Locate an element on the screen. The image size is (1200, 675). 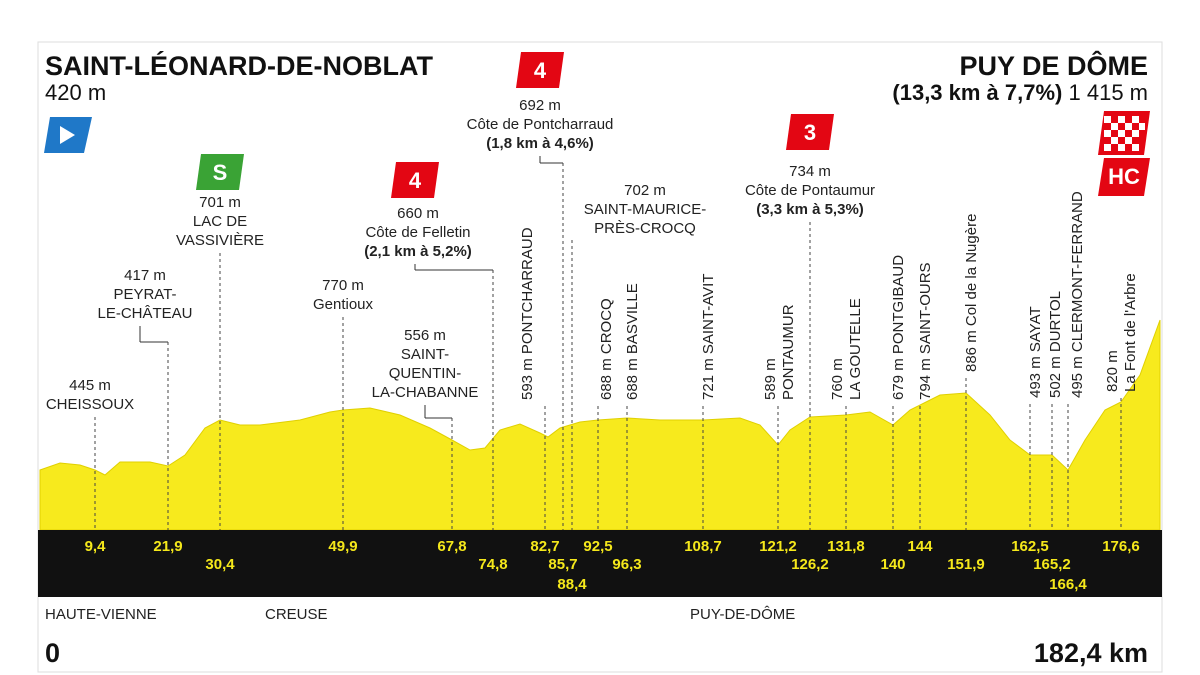
waypoint-label: SAINT- is located at coordinates (425, 354).